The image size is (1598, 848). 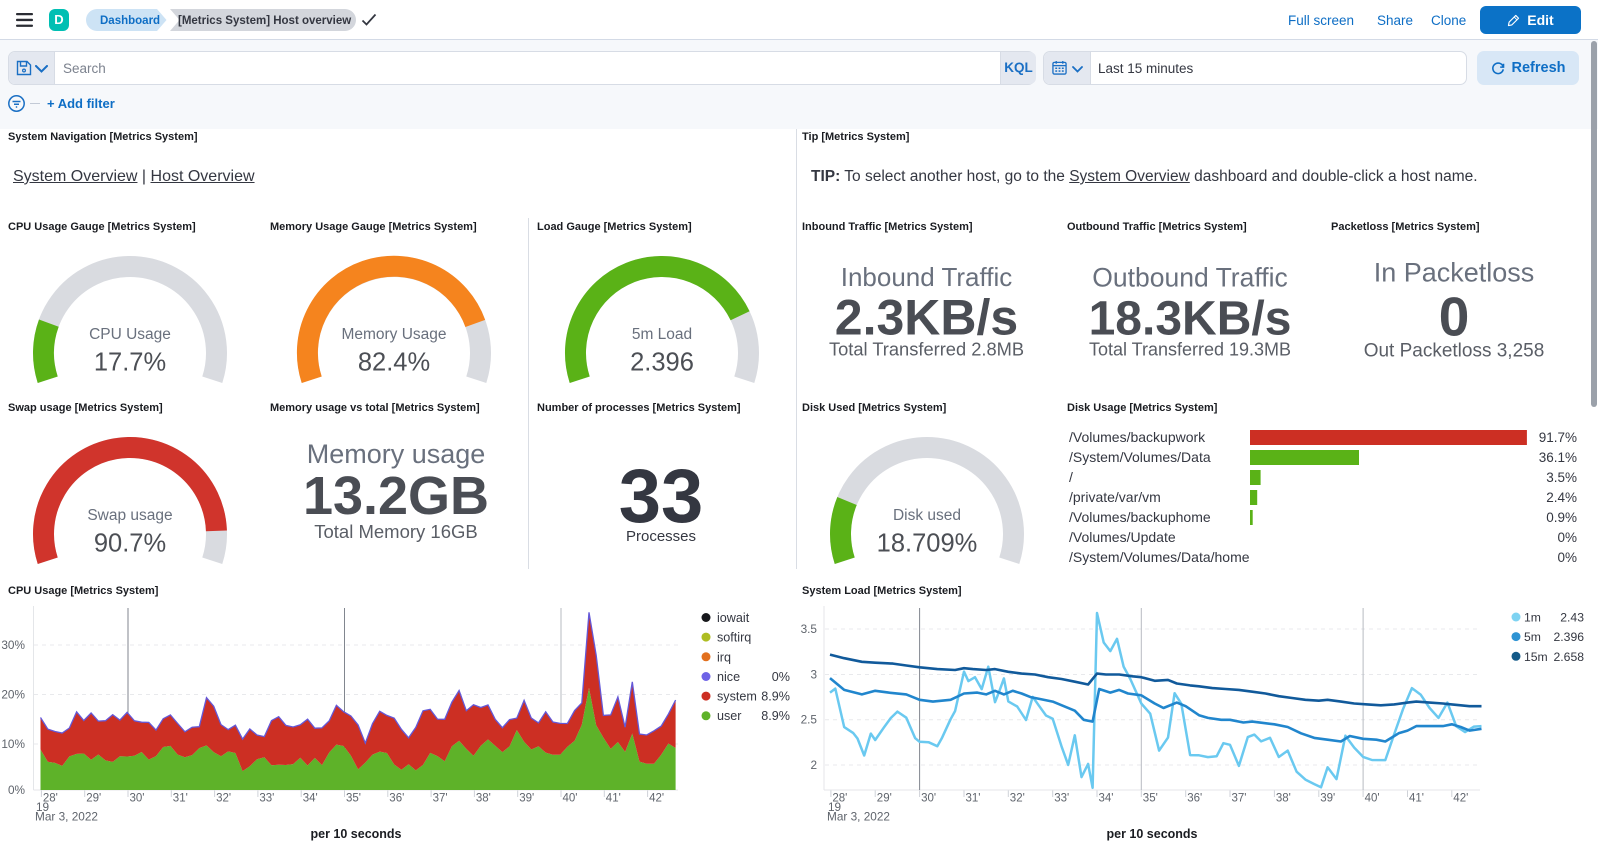 I want to click on svg-text: 0, so click(x=1454, y=317).